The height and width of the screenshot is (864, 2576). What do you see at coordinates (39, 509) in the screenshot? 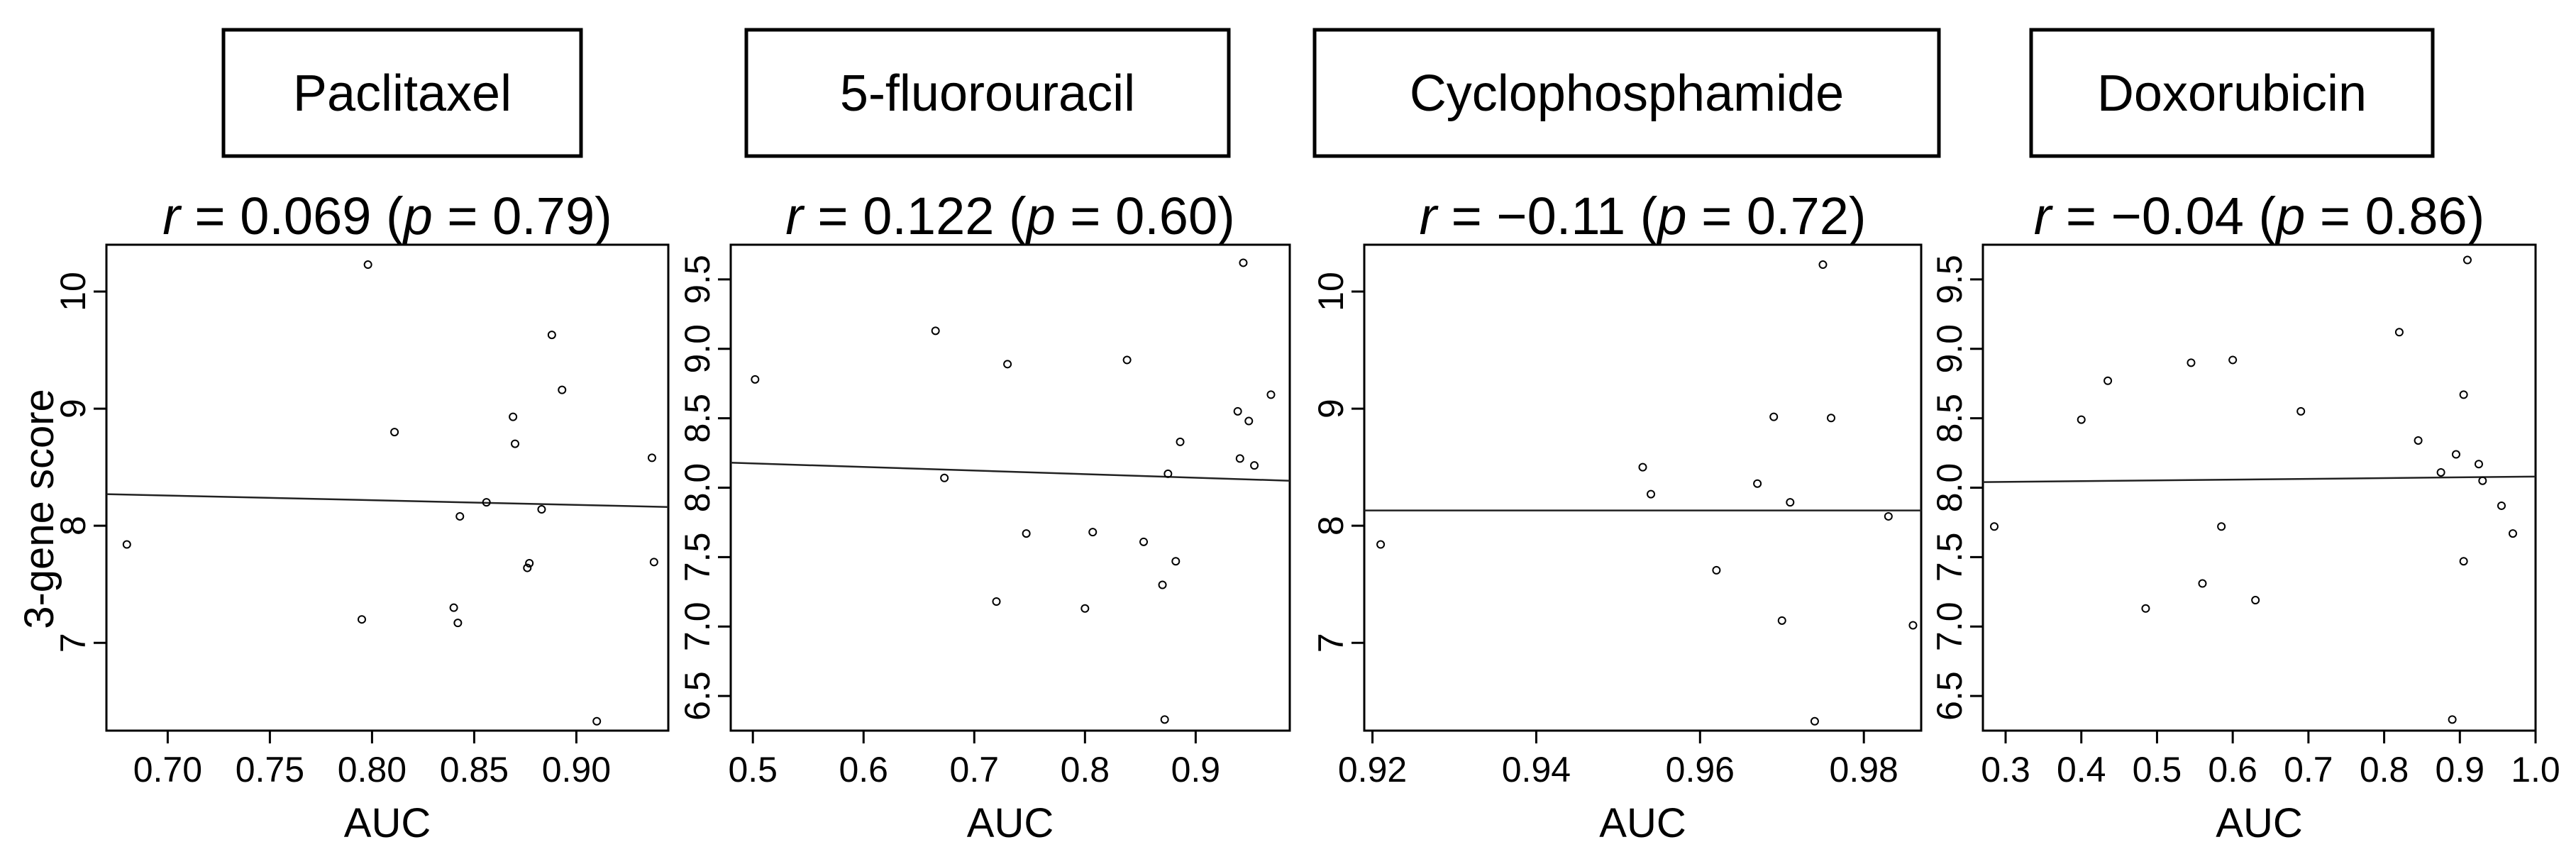
I see `y-axis-label: 3-gene score` at bounding box center [39, 509].